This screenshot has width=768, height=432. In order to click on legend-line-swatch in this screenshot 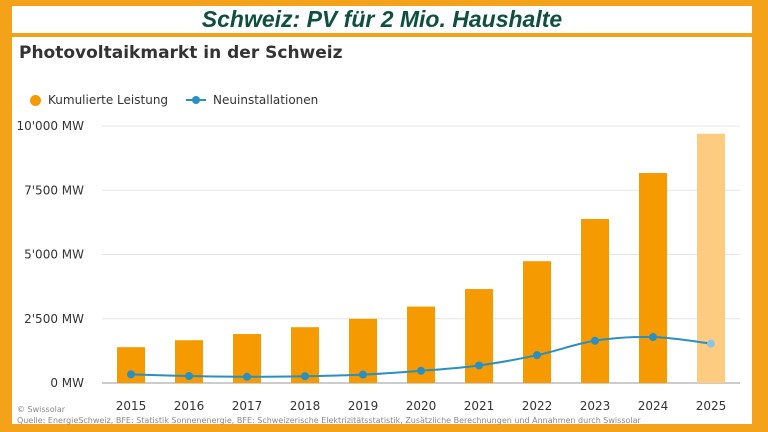, I will do `click(196, 100)`.